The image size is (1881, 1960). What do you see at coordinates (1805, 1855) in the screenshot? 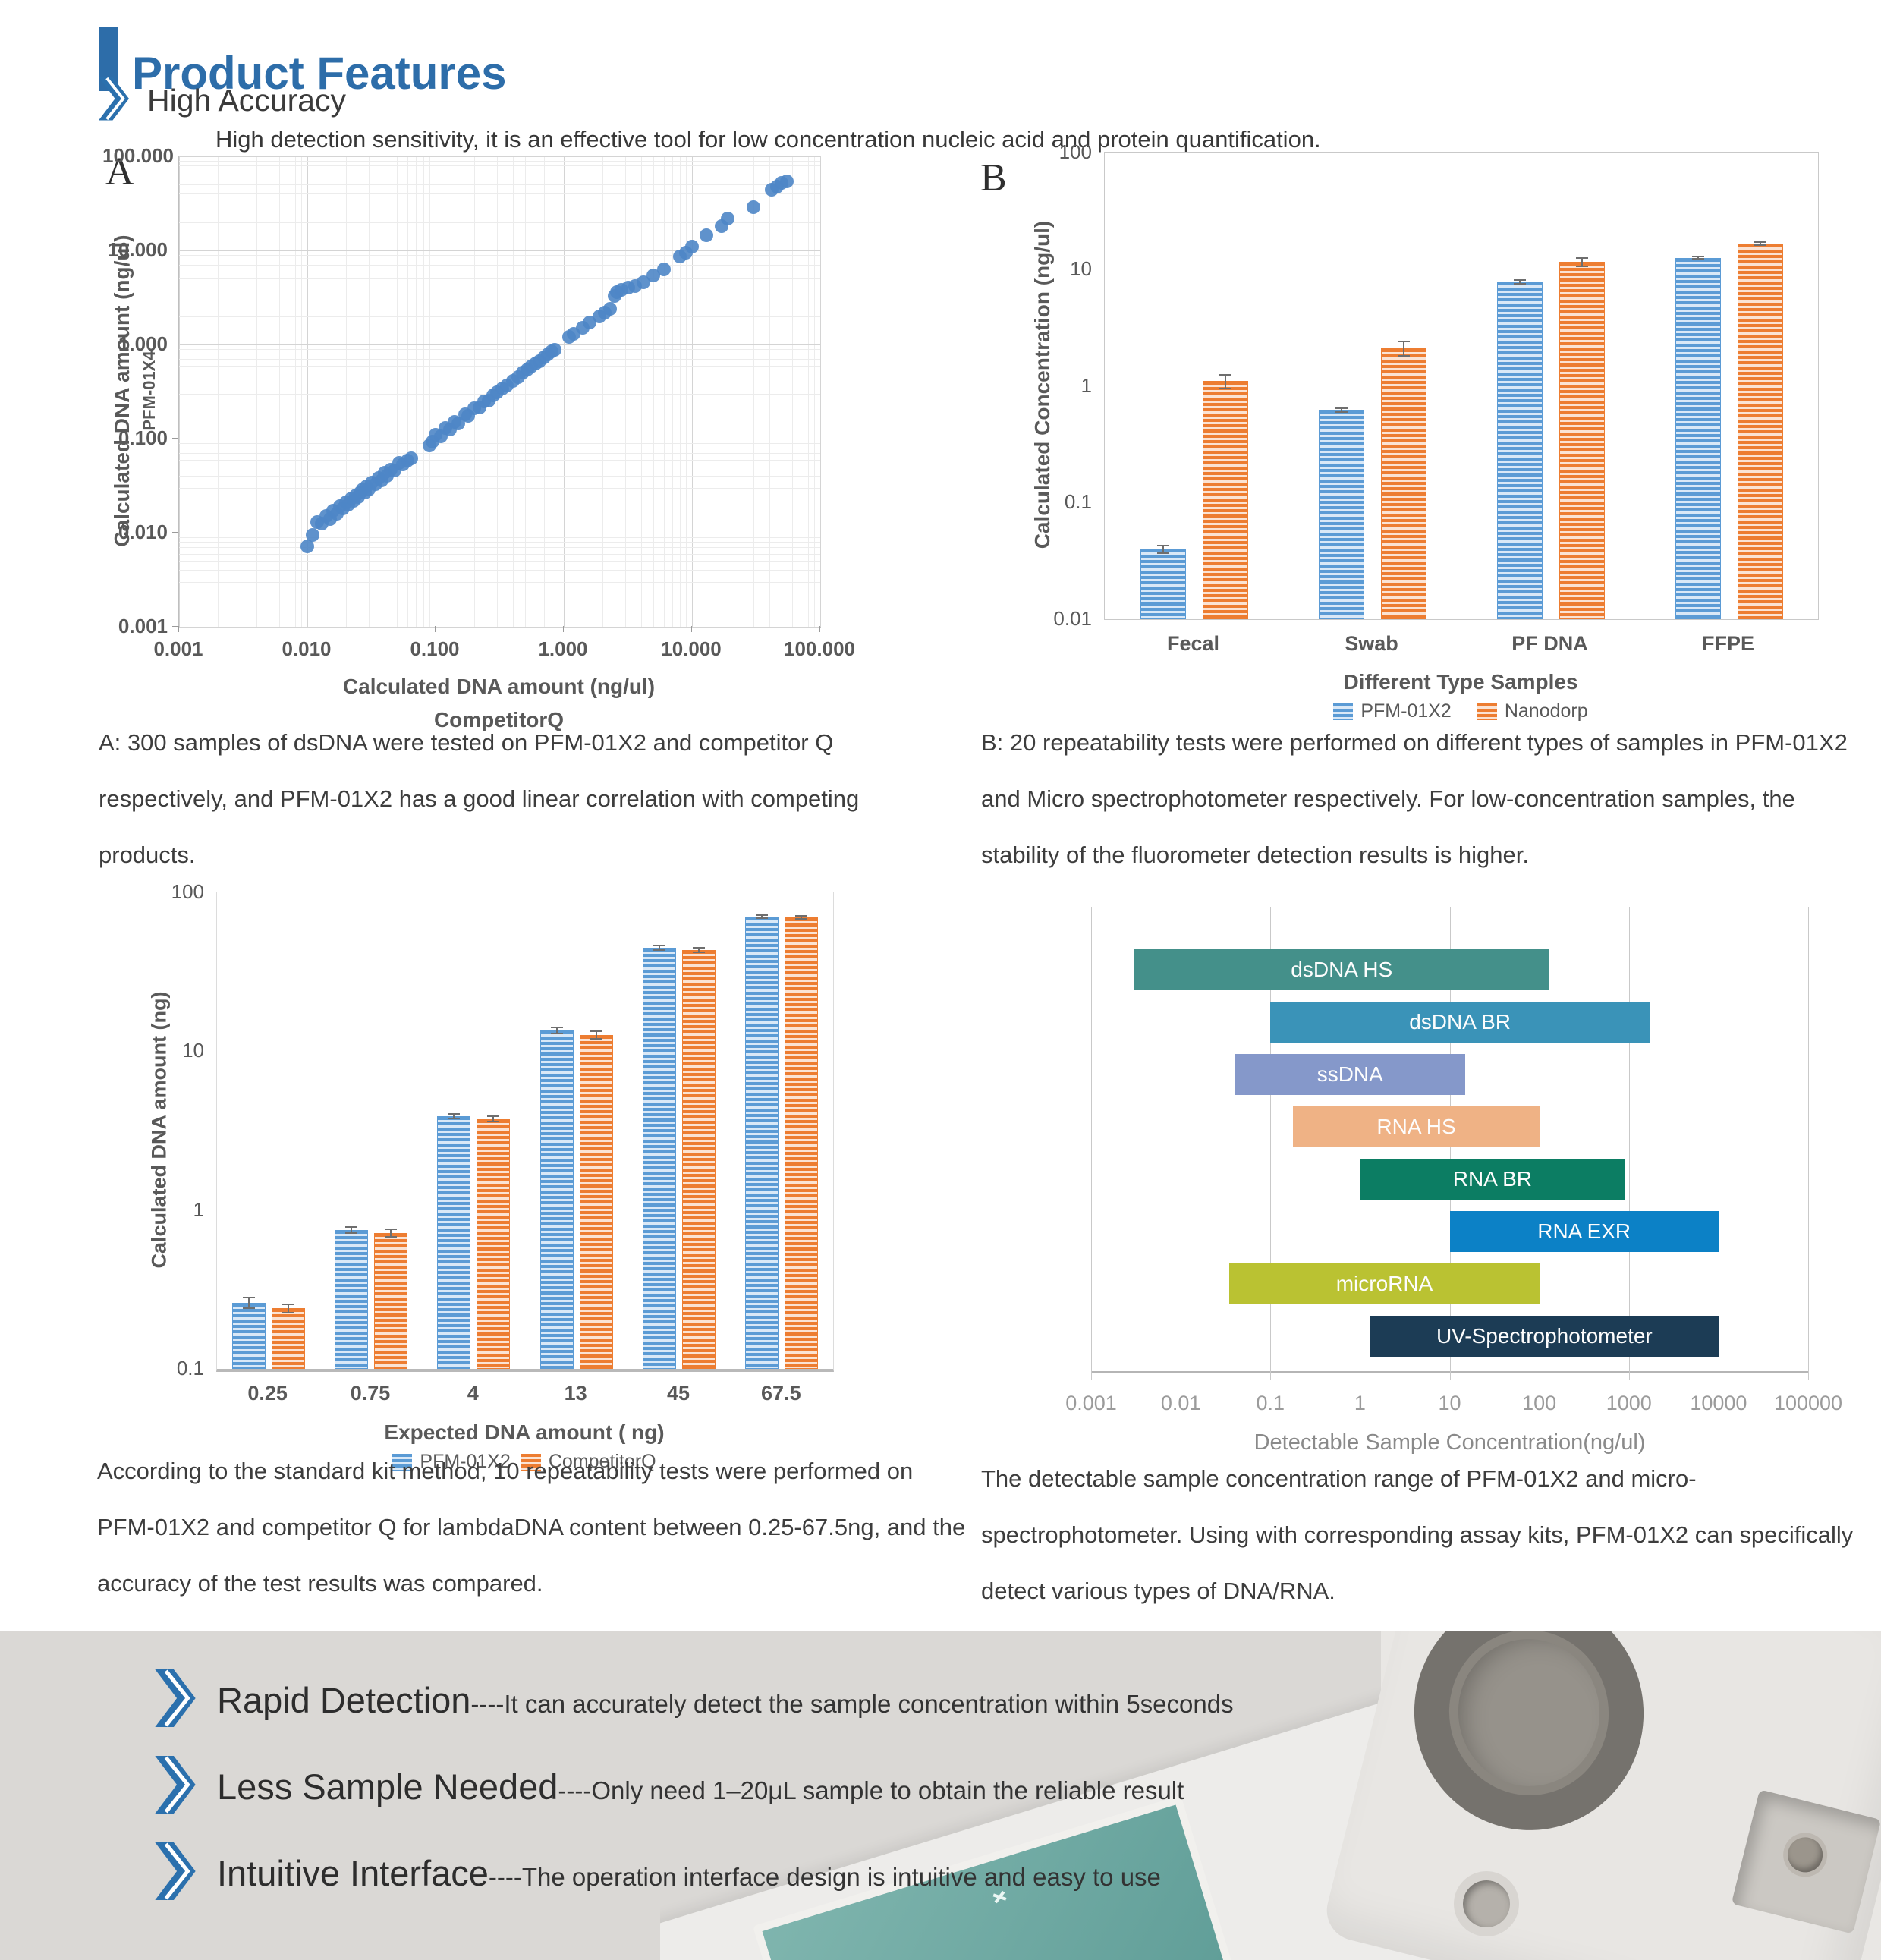
I see `device-vial` at bounding box center [1805, 1855].